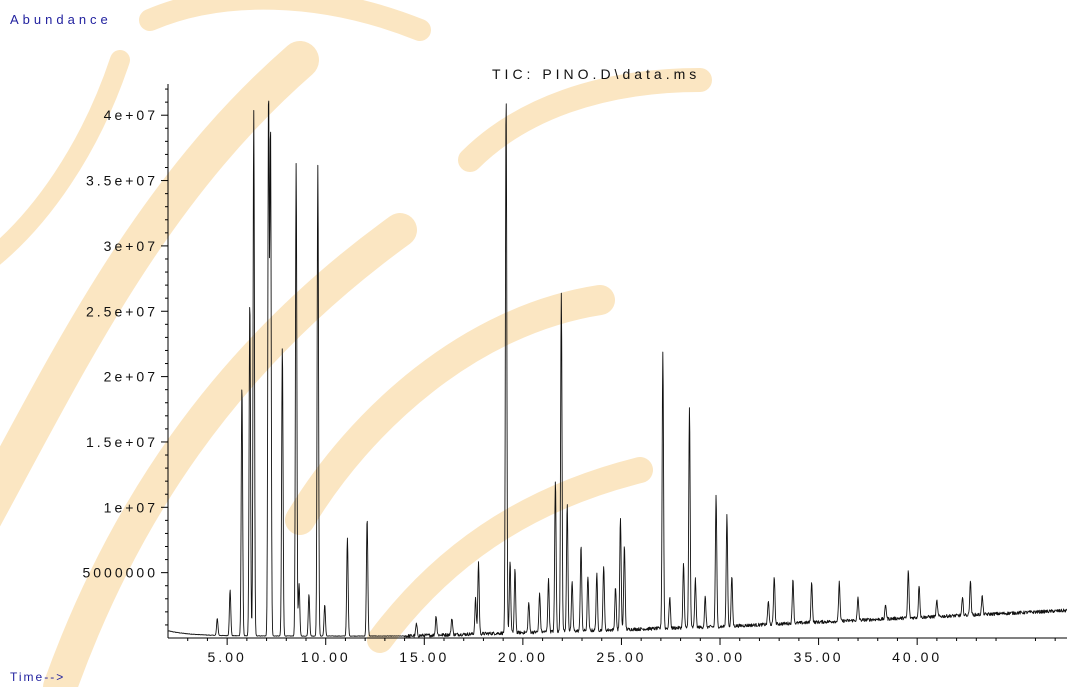  I want to click on y-tick-label: 5000000, so click(120, 573).